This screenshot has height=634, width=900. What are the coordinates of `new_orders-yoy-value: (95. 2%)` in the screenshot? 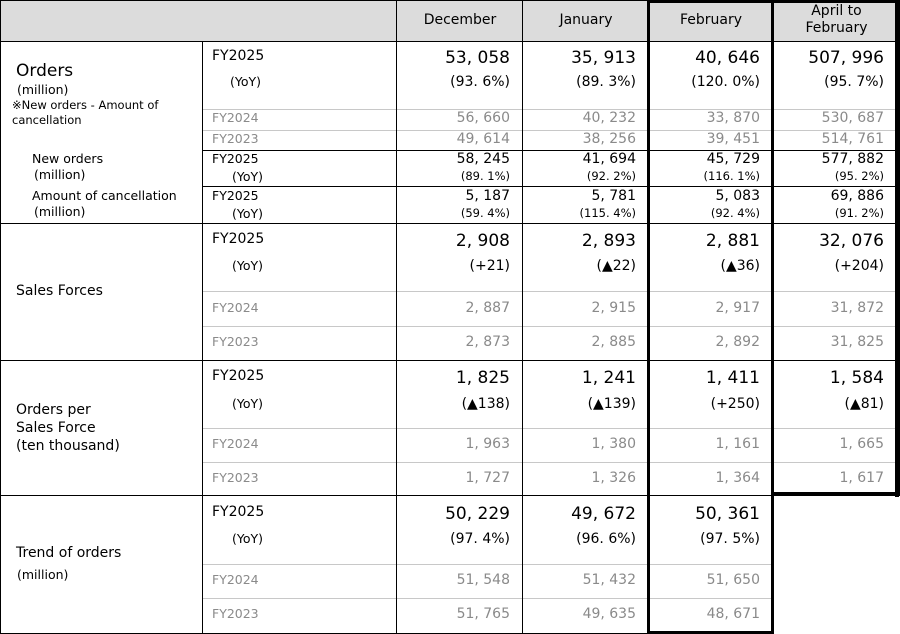 It's located at (859, 176).